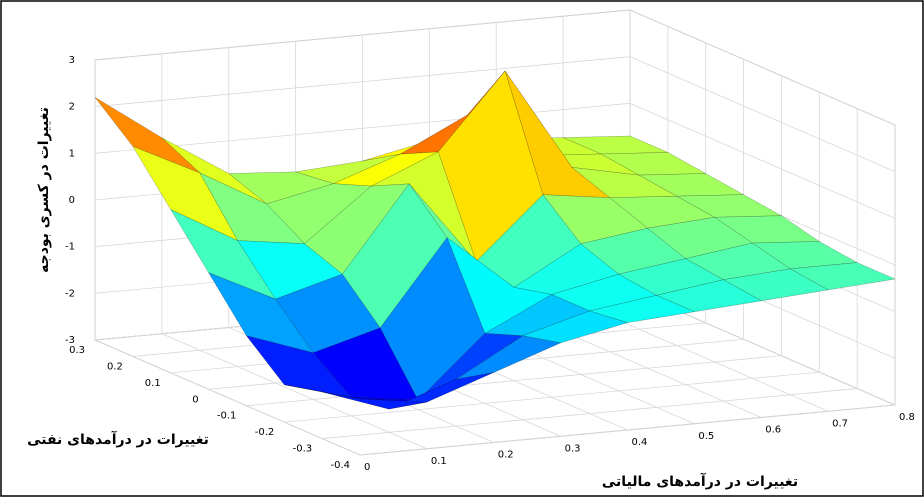 The width and height of the screenshot is (924, 497). What do you see at coordinates (907, 417) in the screenshot?
I see `x-tick-label: 0.8` at bounding box center [907, 417].